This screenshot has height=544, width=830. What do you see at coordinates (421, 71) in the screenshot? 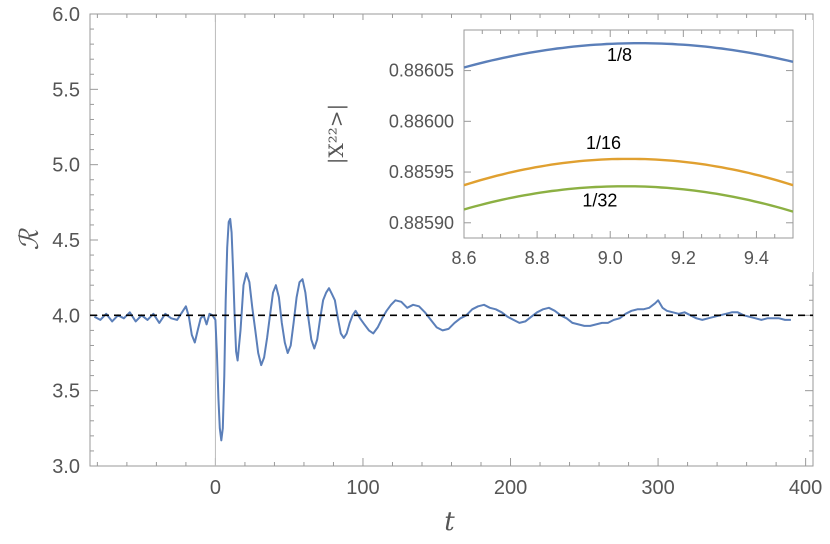
I see `inset-y-tick-label: 0.88605` at bounding box center [421, 71].